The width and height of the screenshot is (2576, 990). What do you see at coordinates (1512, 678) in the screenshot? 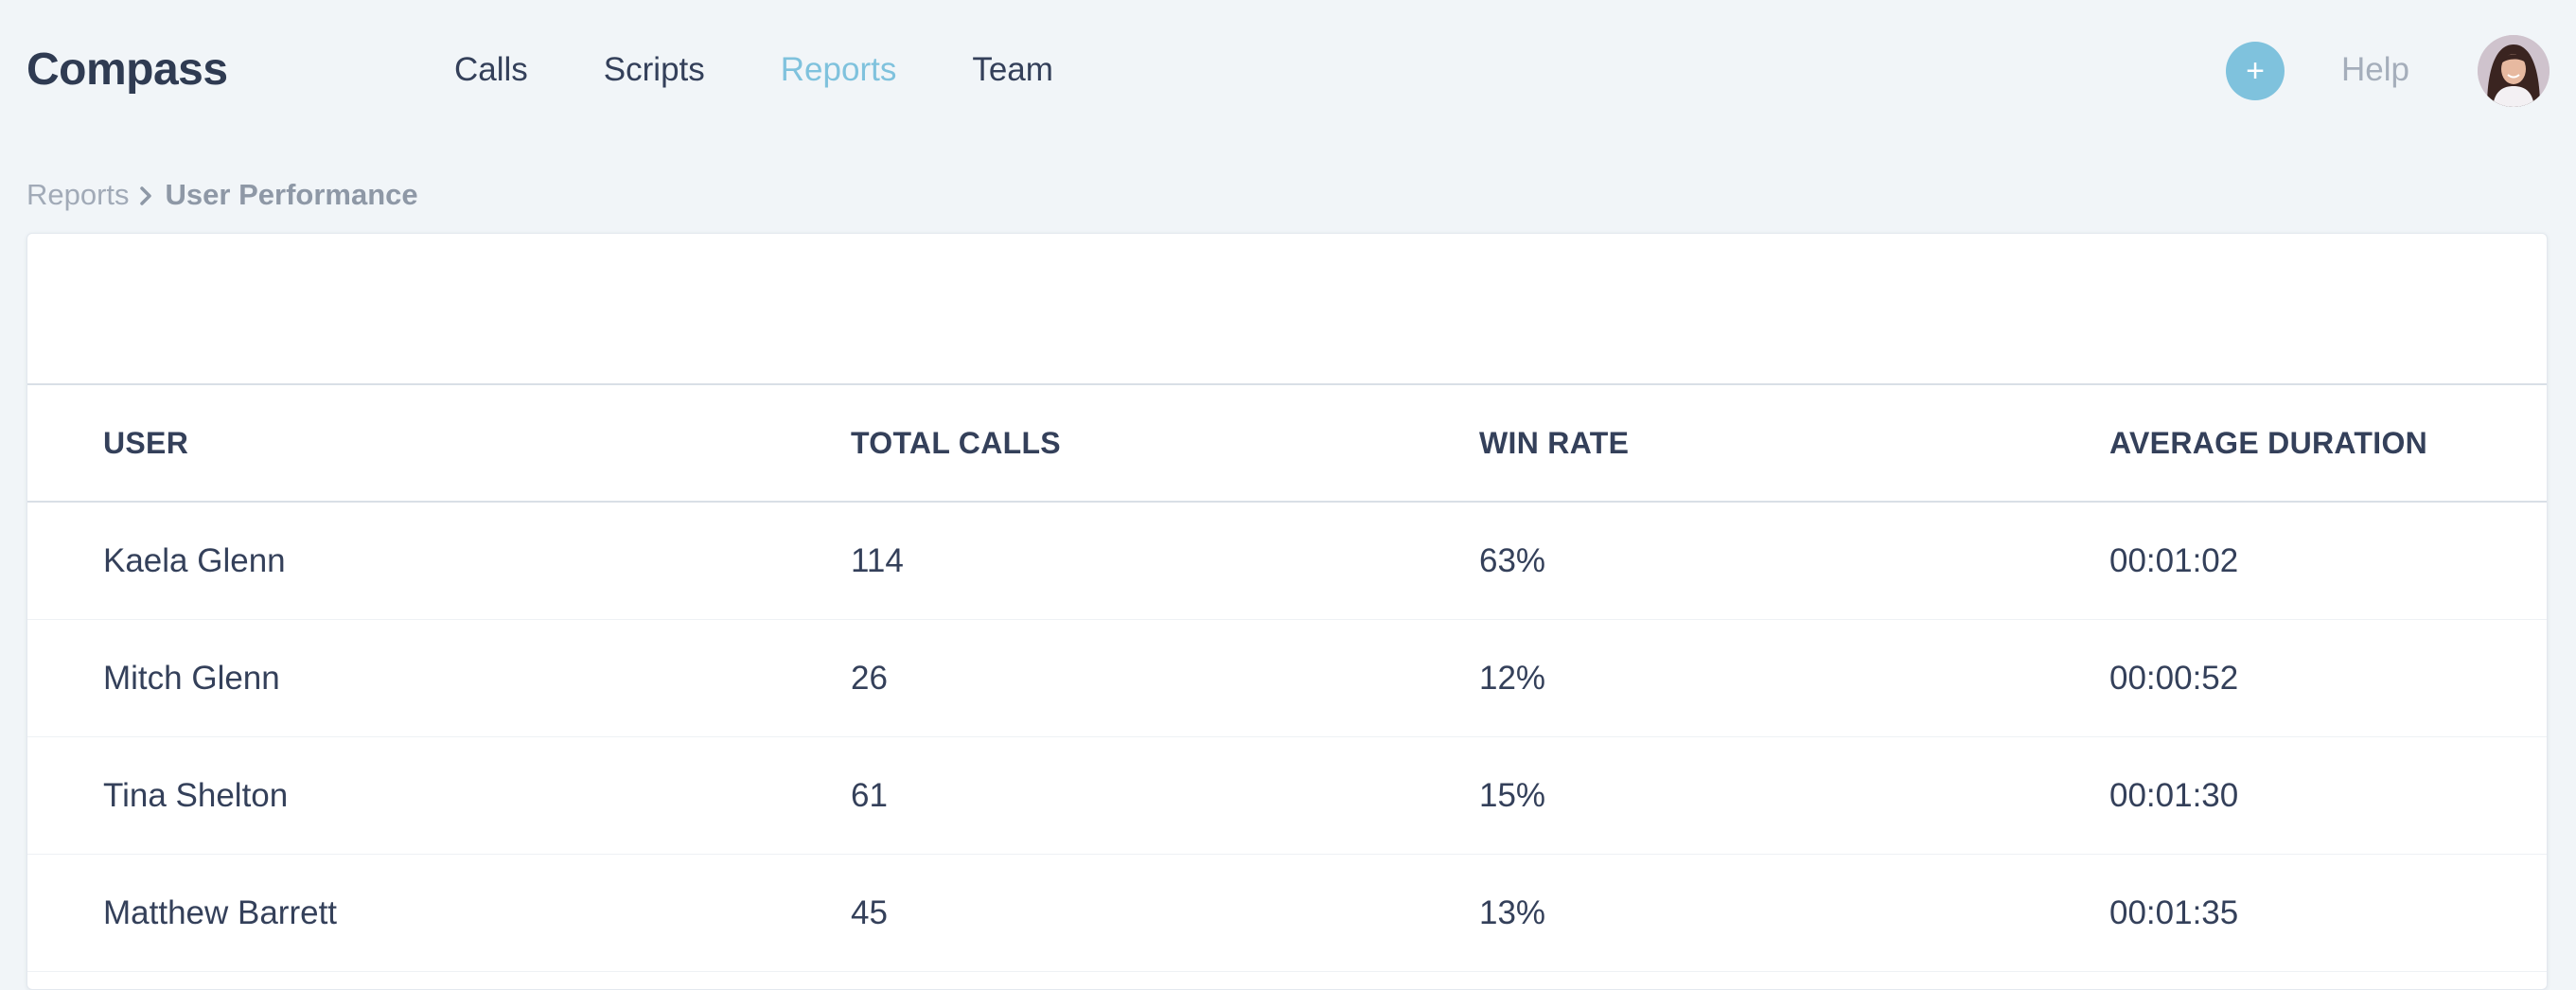
I see `cell-win-rate: 12%` at bounding box center [1512, 678].